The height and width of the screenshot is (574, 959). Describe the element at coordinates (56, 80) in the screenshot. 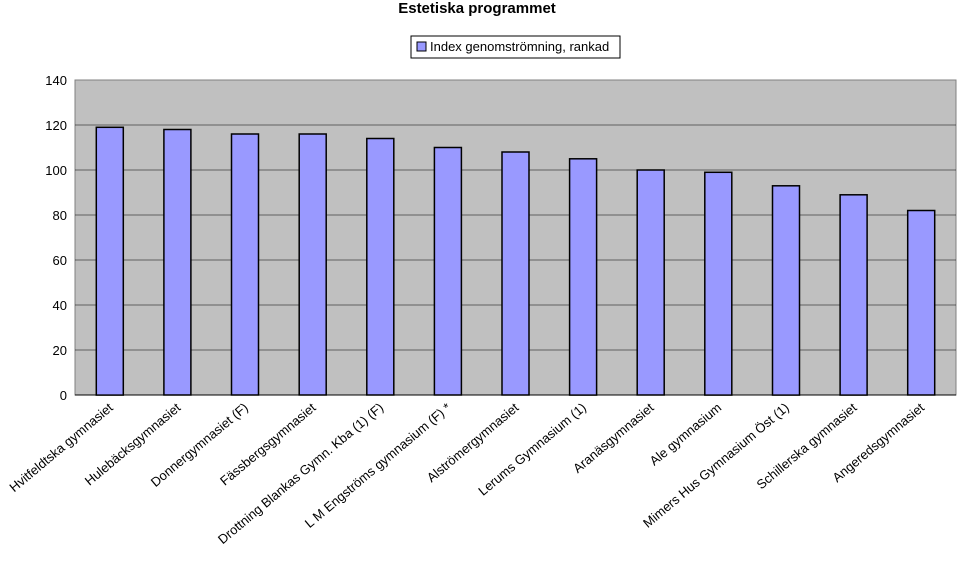

I see `y-tick-label: 140` at that location.